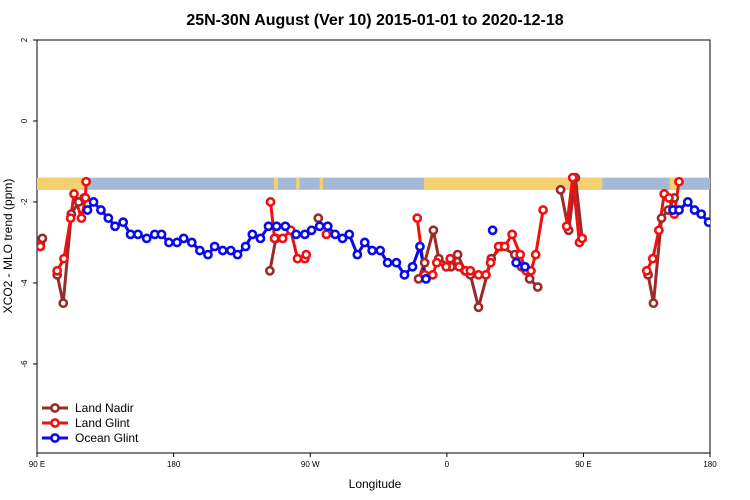 This screenshot has width=750, height=500. Describe the element at coordinates (8, 246) in the screenshot. I see `y-axis-label: XCO2 - MLO trend (ppm)` at that location.